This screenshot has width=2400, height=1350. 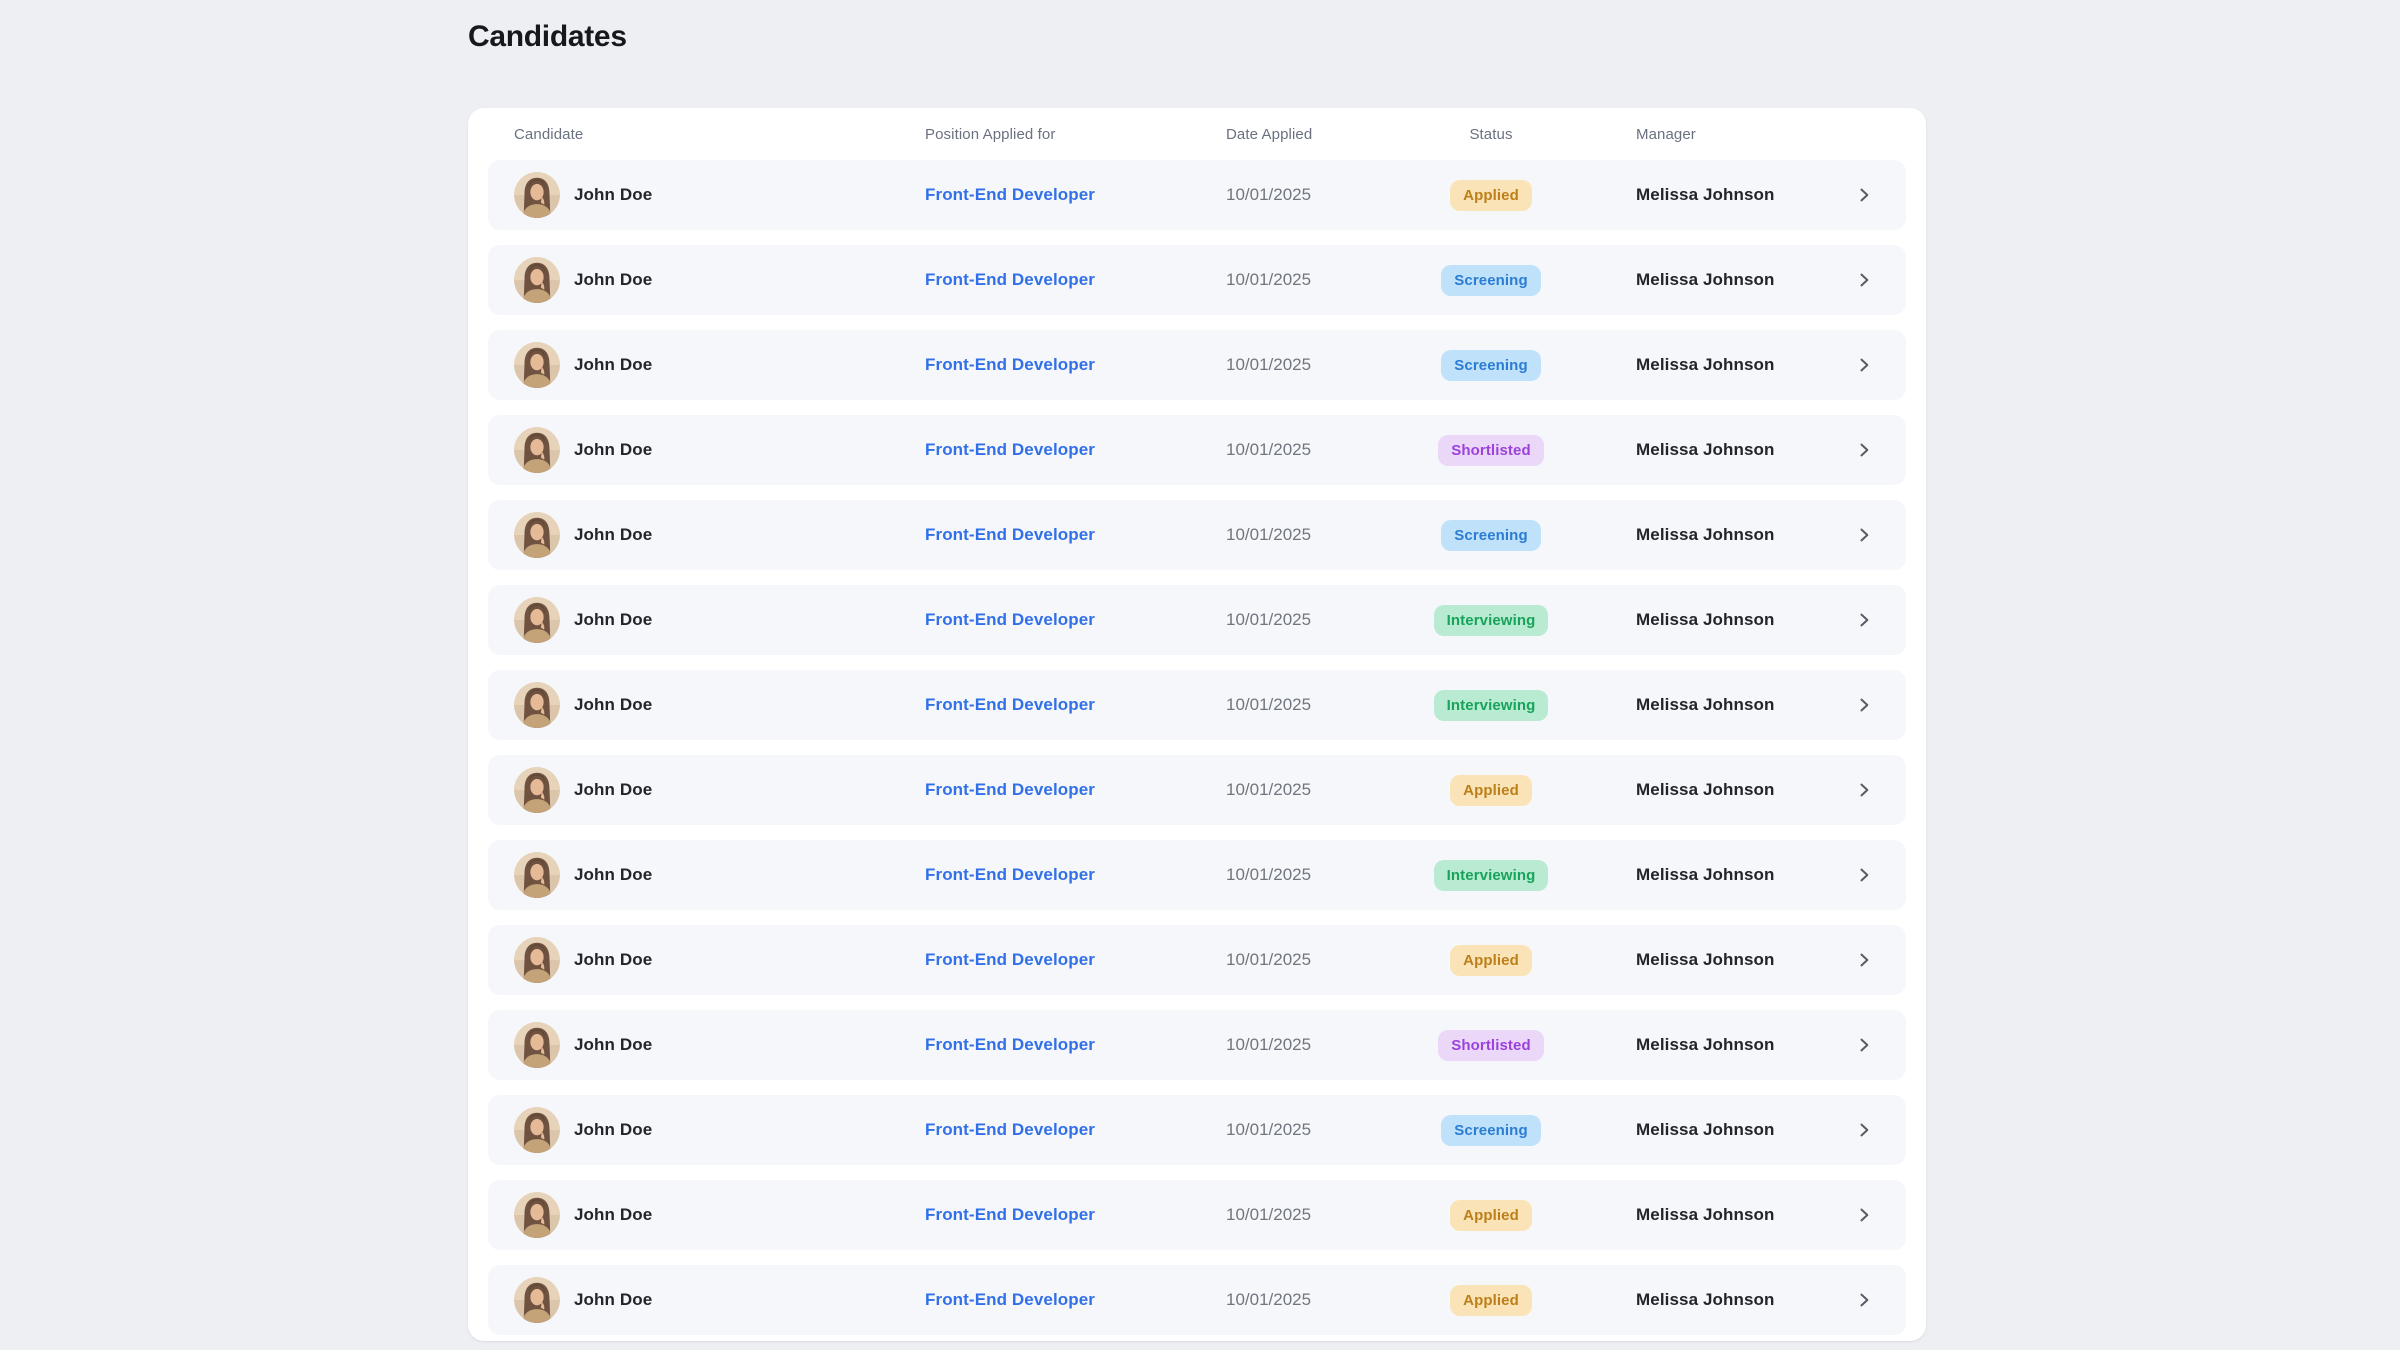 I want to click on column-header-status: Status, so click(x=1491, y=134).